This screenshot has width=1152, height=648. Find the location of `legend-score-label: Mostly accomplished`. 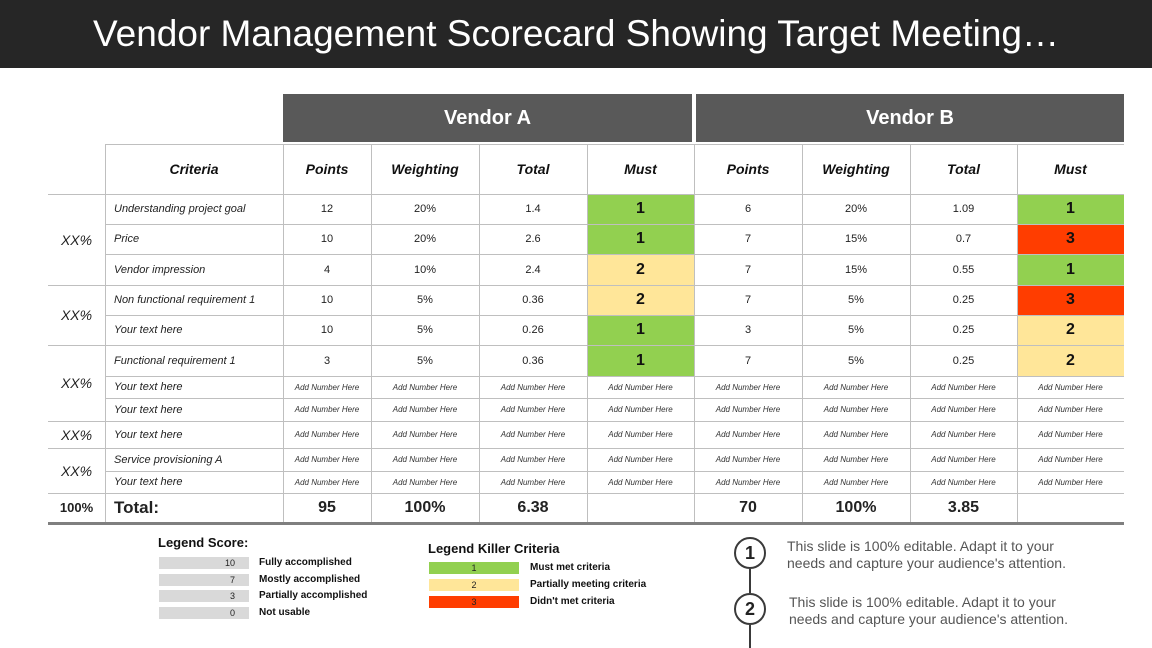

legend-score-label: Mostly accomplished is located at coordinates (310, 579).